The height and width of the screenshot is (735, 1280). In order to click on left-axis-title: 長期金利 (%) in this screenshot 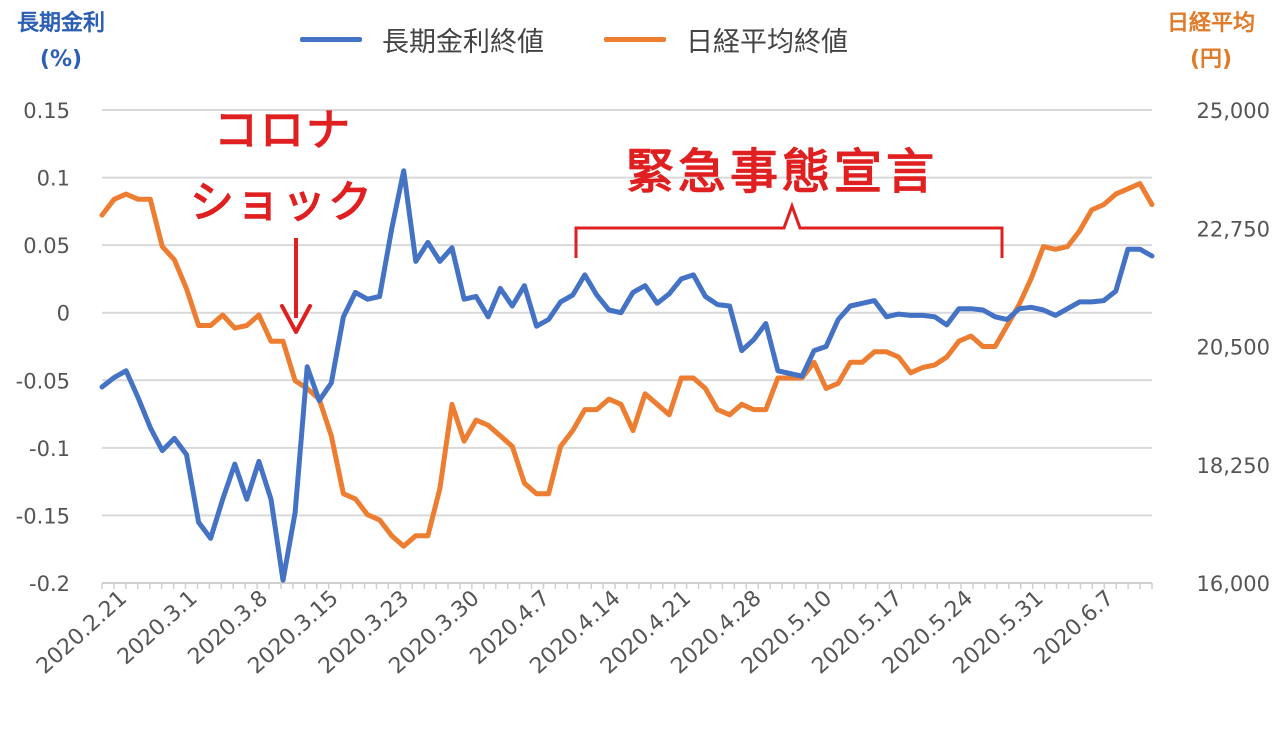, I will do `click(61, 42)`.